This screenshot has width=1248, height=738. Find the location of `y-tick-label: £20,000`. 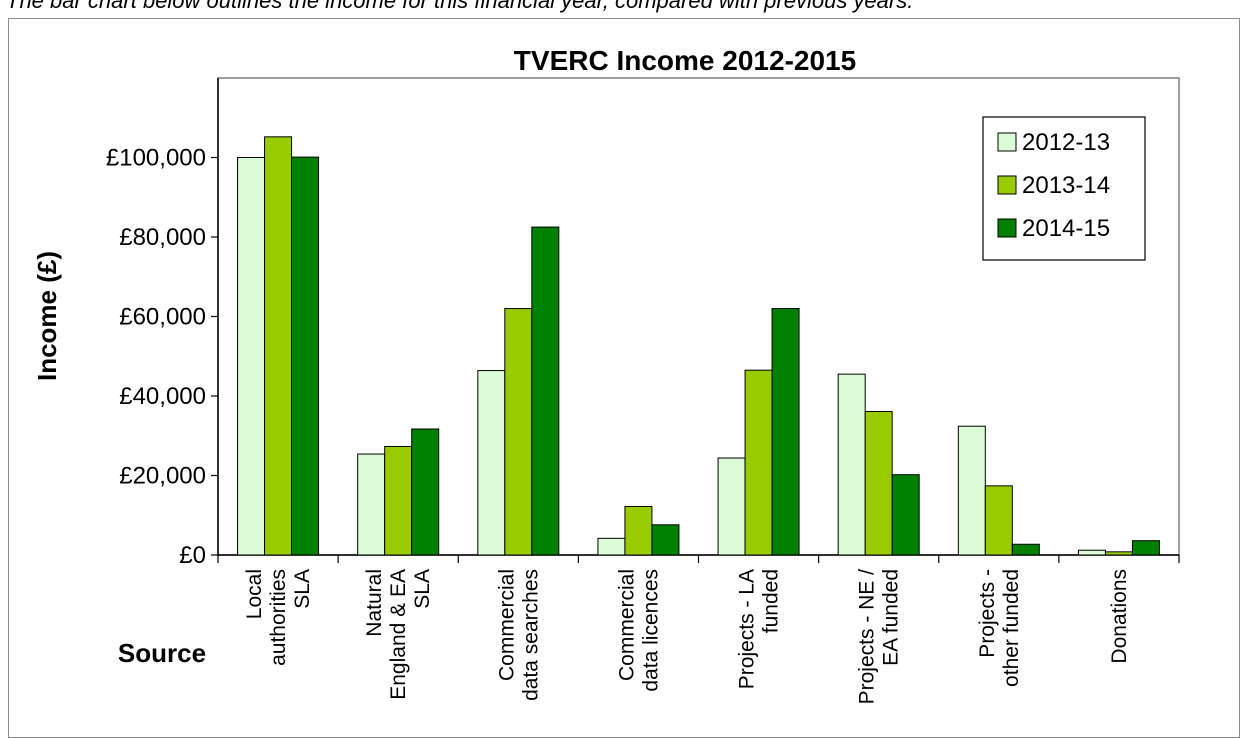

y-tick-label: £20,000 is located at coordinates (162, 476).